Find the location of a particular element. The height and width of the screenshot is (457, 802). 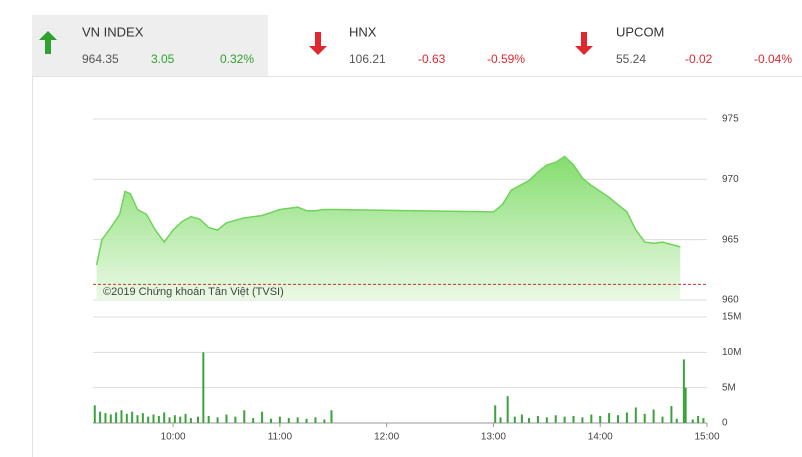

y-tick-label: 15M is located at coordinates (731, 317).